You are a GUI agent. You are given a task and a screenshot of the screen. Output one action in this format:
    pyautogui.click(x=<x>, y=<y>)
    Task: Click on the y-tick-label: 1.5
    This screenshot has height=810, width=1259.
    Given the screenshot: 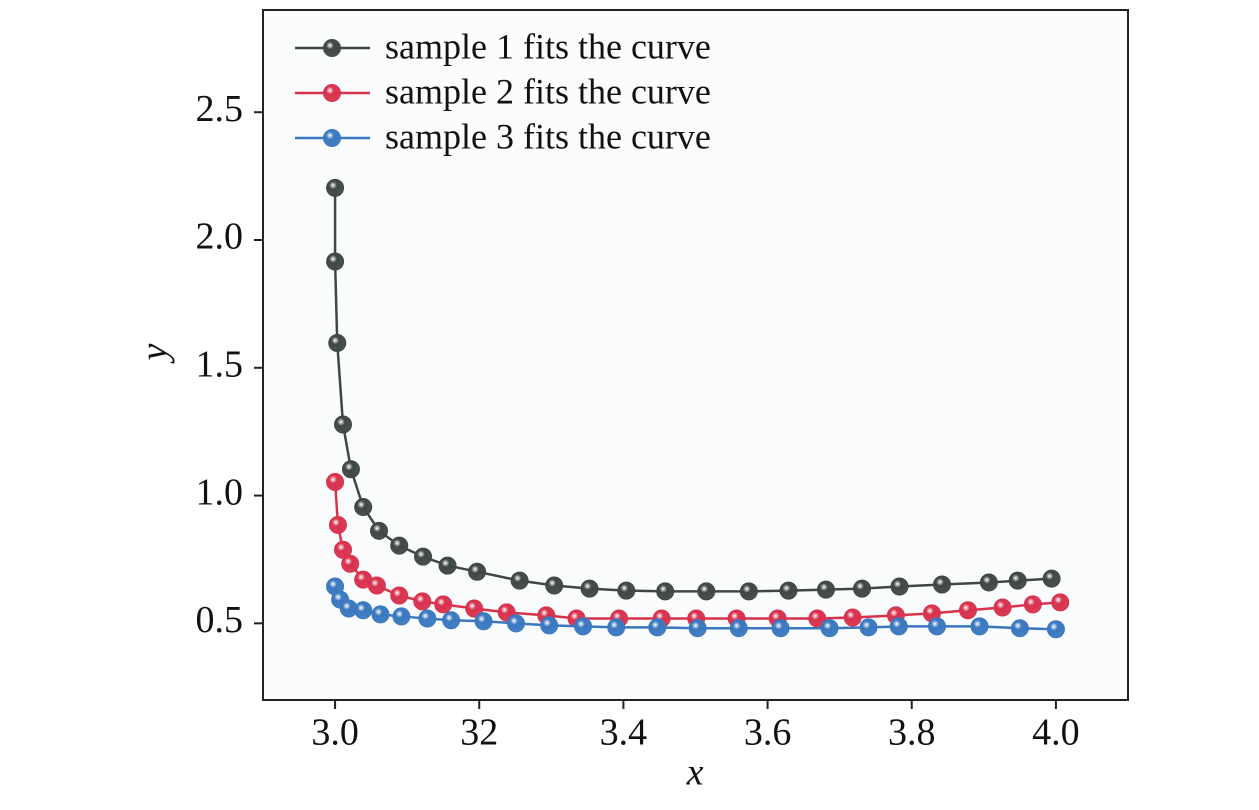 What is the action you would take?
    pyautogui.click(x=220, y=364)
    